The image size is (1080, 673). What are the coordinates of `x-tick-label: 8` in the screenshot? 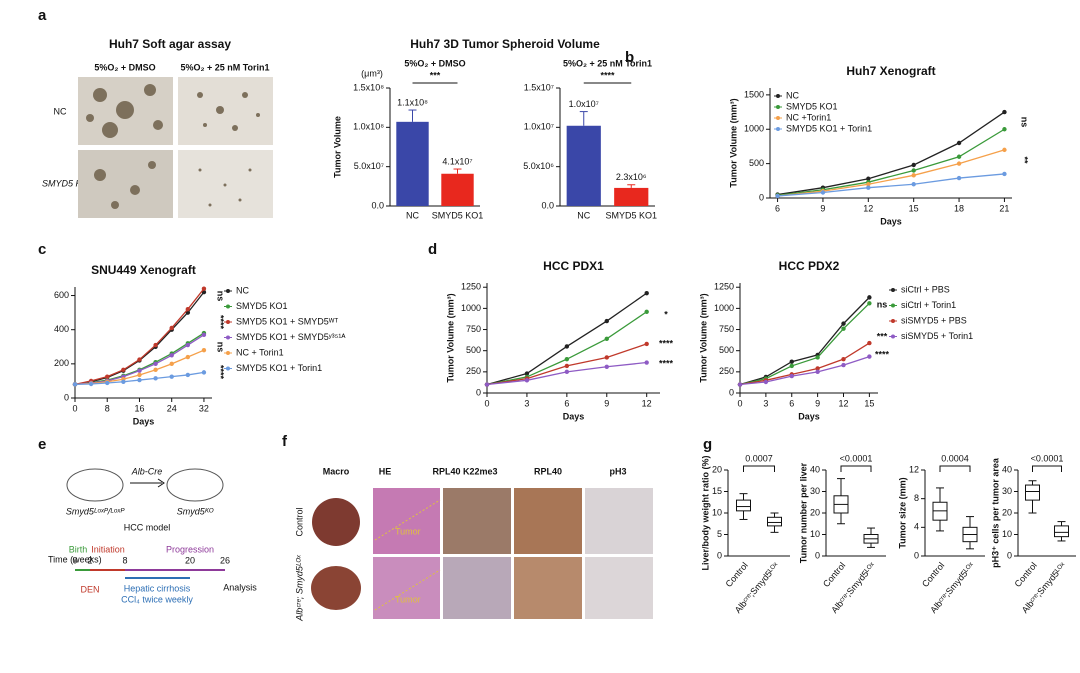 It's located at (107, 408).